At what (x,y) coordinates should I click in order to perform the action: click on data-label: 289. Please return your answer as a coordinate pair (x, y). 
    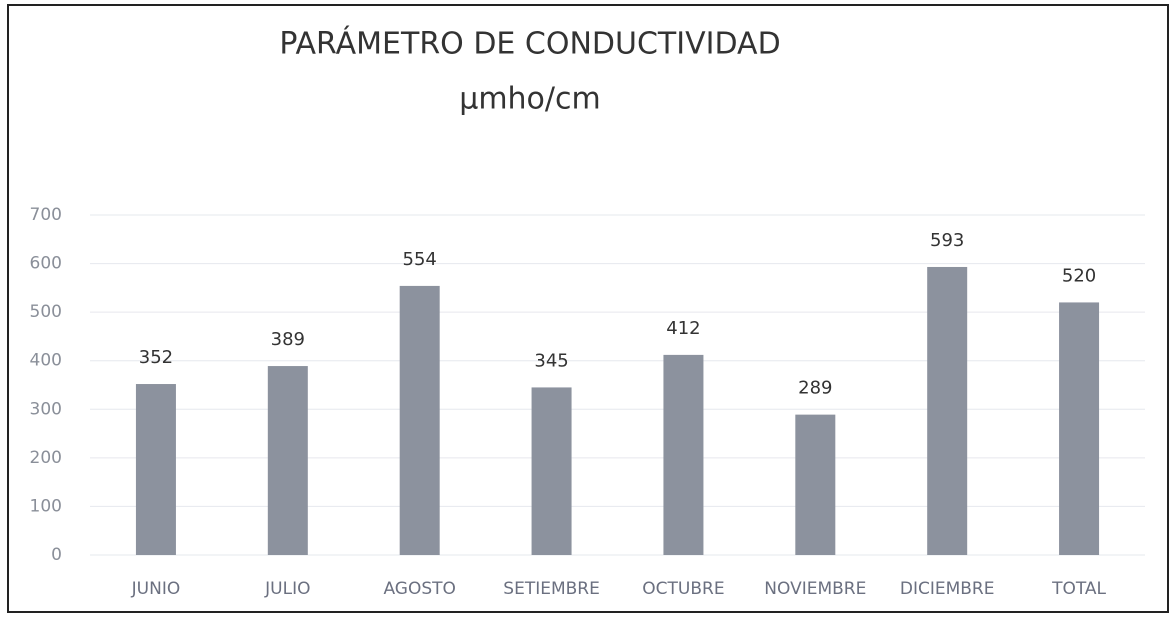
    Looking at the image, I should click on (815, 388).